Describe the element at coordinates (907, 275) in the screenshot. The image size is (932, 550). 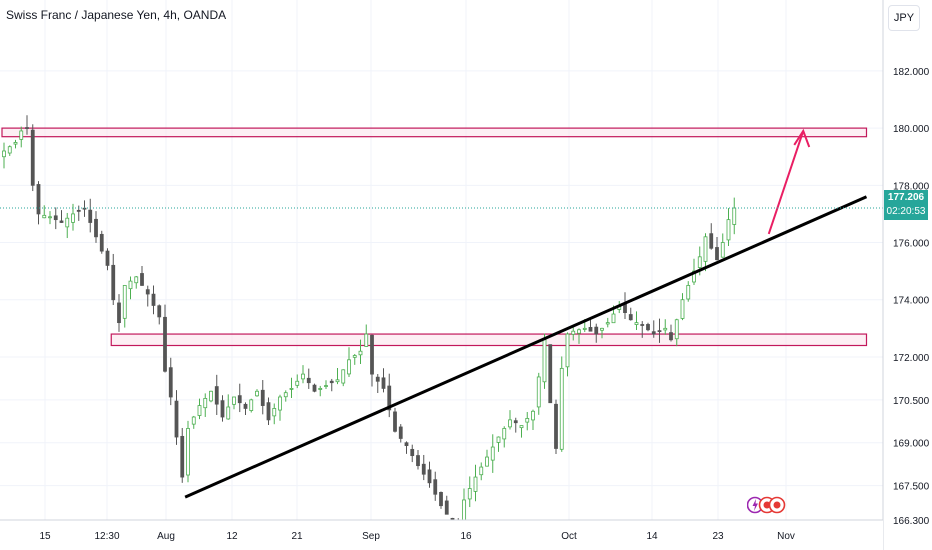
I see `price-axis` at that location.